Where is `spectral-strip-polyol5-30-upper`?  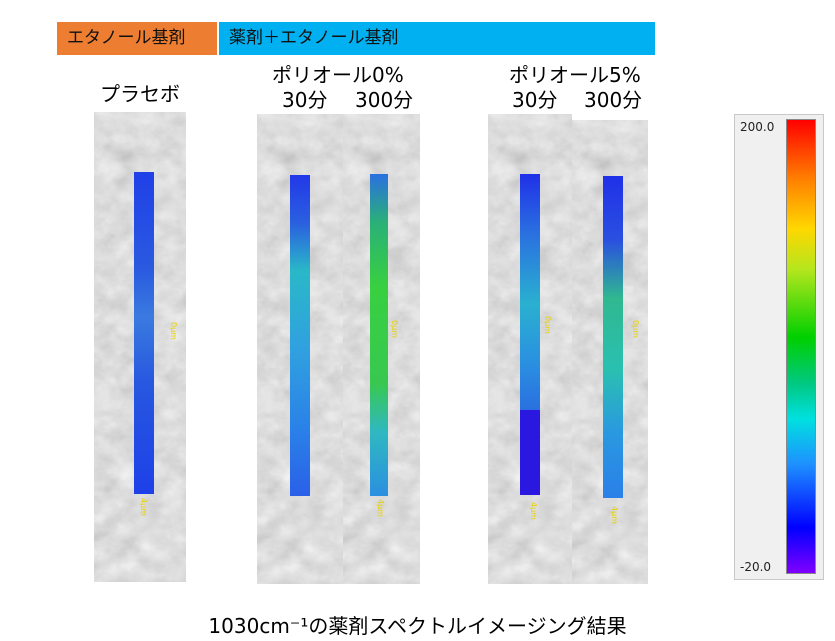
spectral-strip-polyol5-30-upper is located at coordinates (530, 292).